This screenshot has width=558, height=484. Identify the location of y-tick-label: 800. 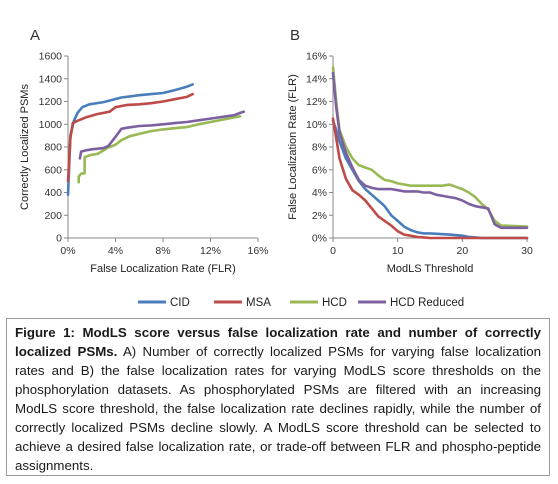
(53, 148).